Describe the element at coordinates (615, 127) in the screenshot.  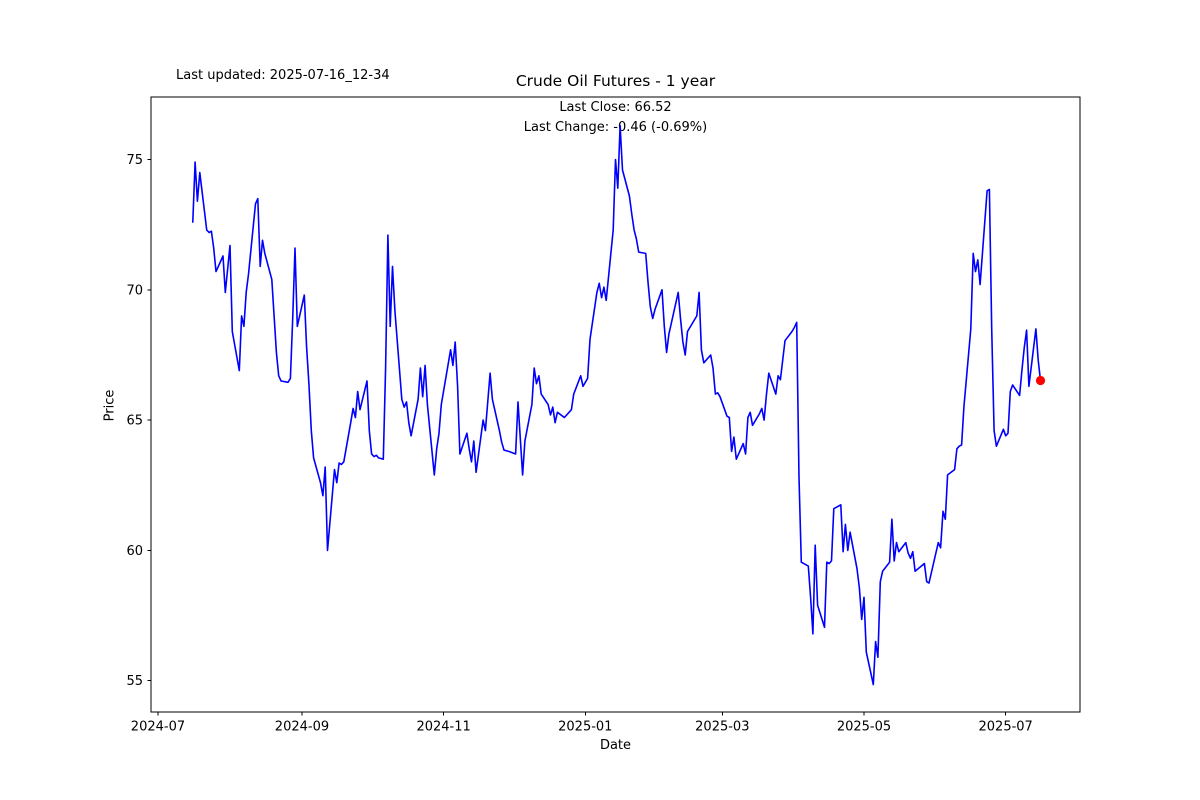
I see `last-change-text: Last Change: -0.46 (-0.69%)` at that location.